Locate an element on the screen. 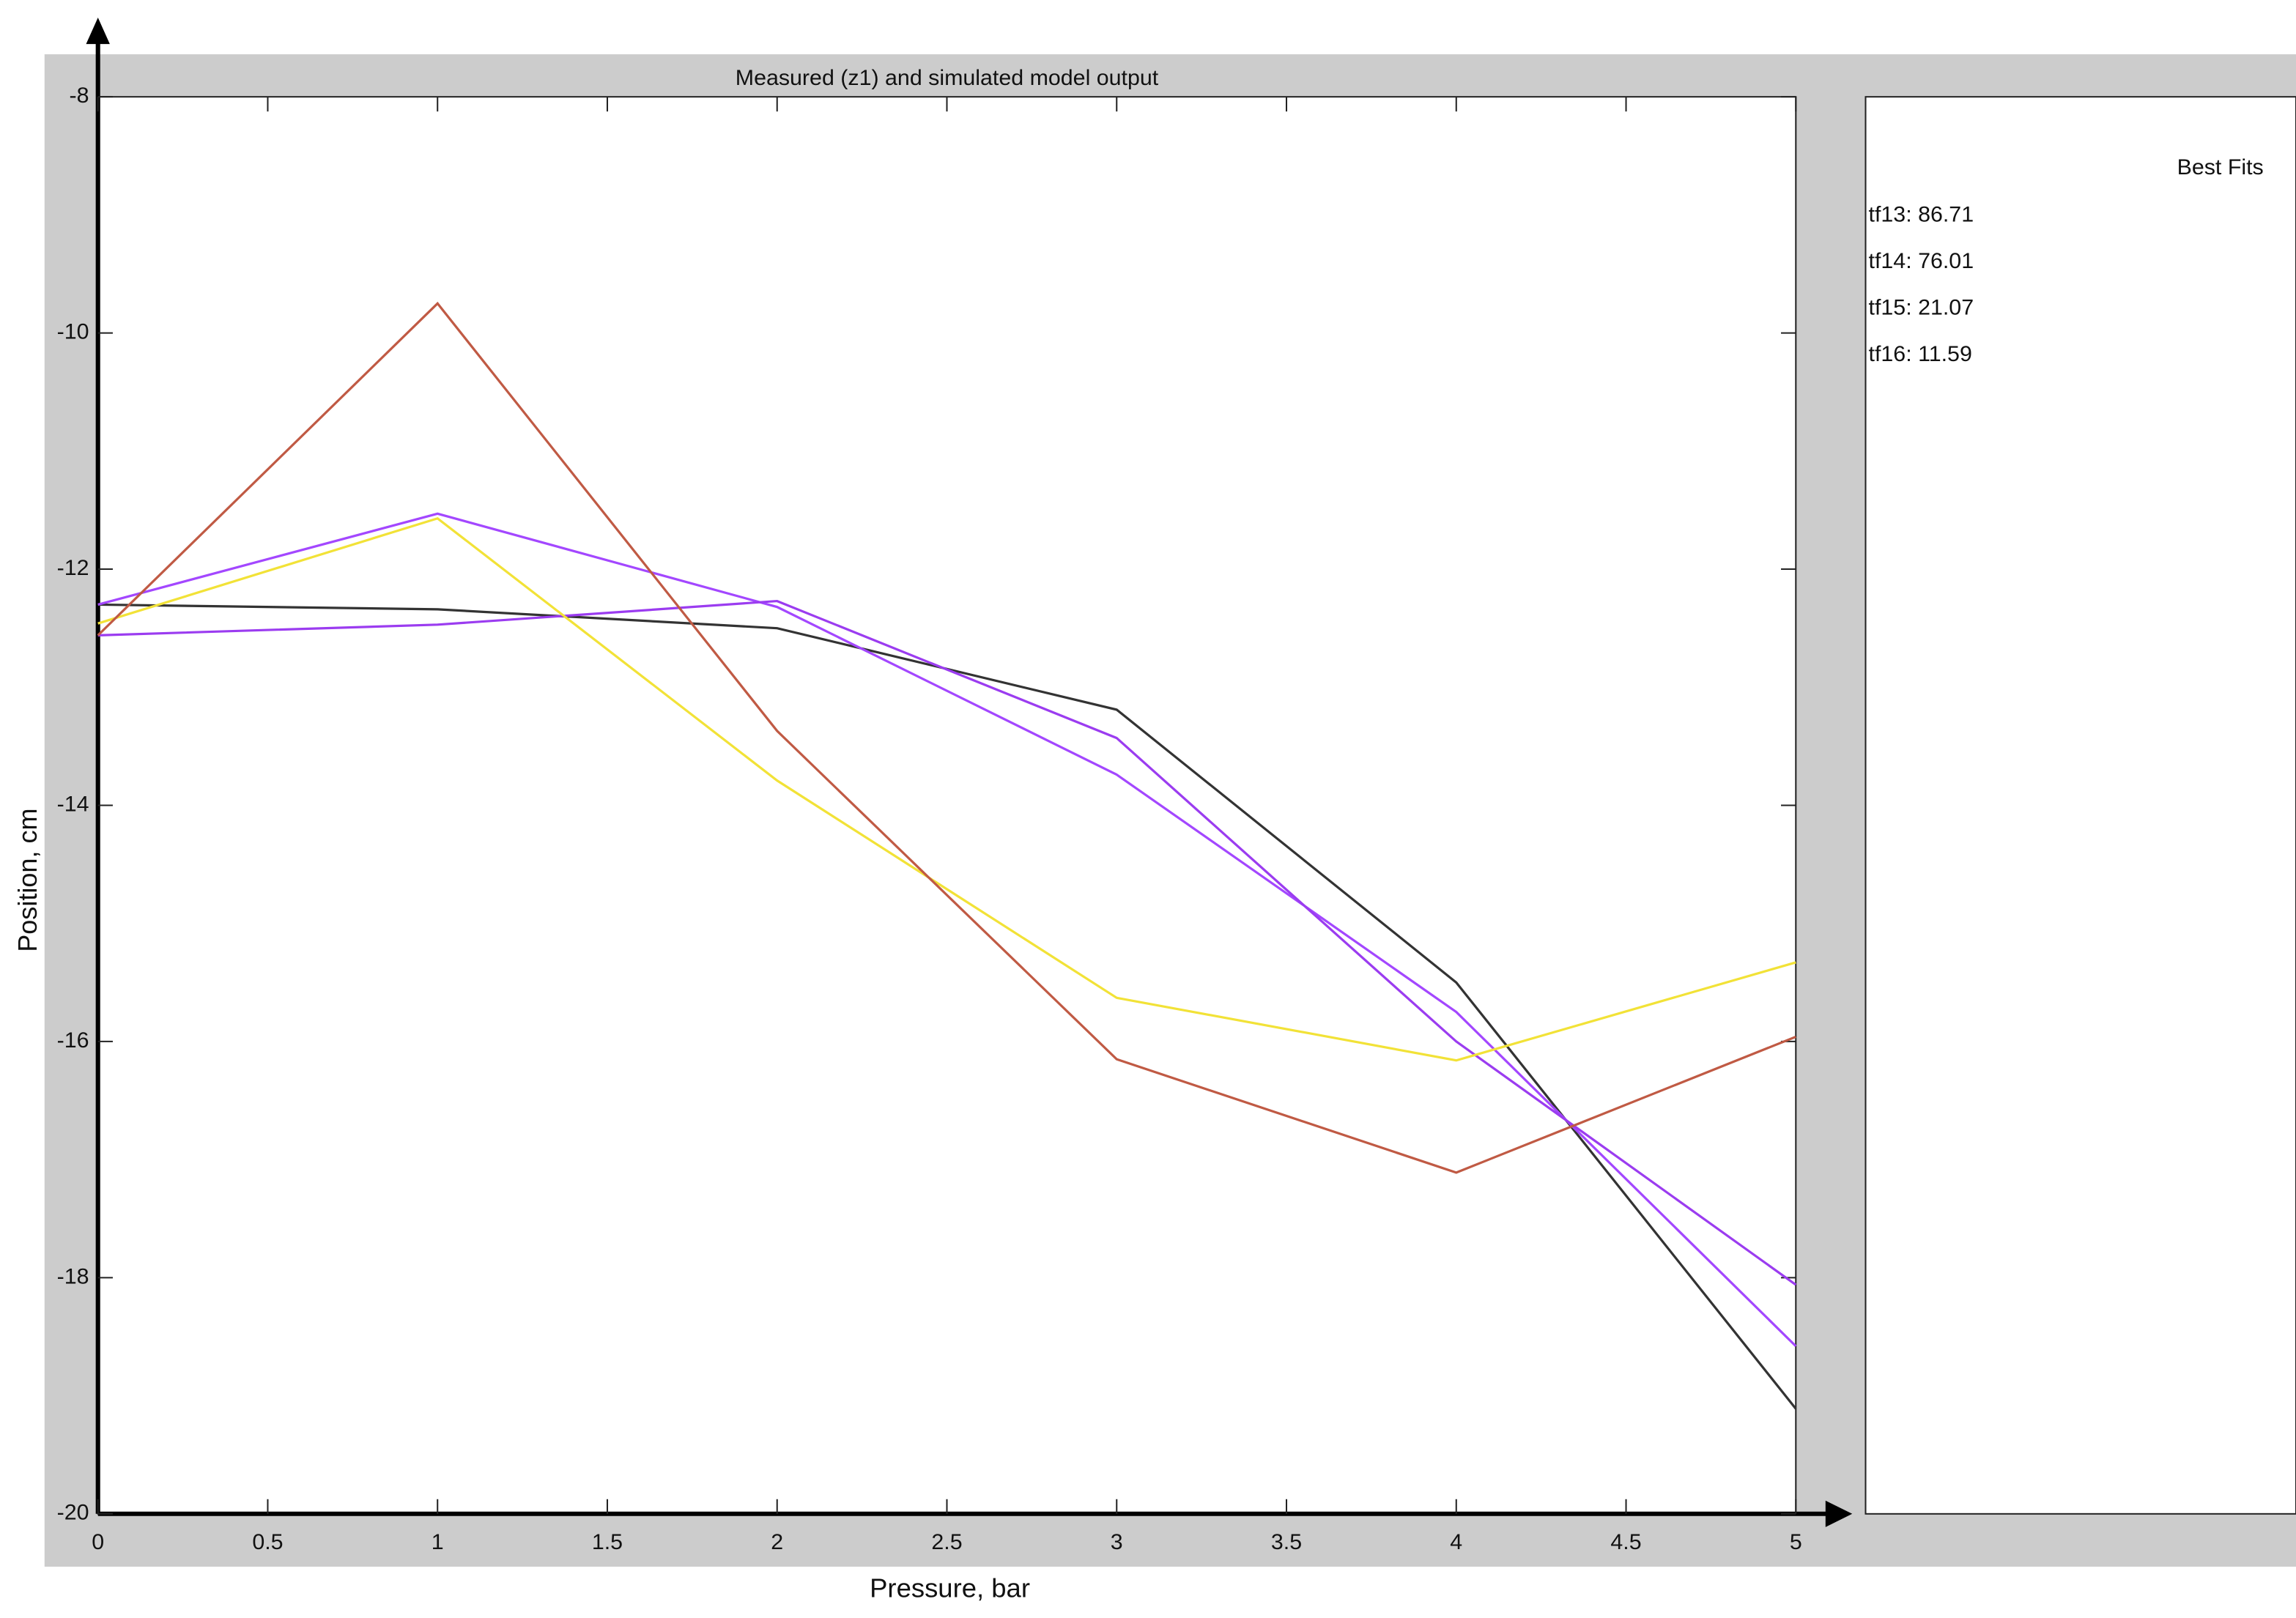 The width and height of the screenshot is (2296, 1618). y-tick-label: -14 is located at coordinates (73, 805).